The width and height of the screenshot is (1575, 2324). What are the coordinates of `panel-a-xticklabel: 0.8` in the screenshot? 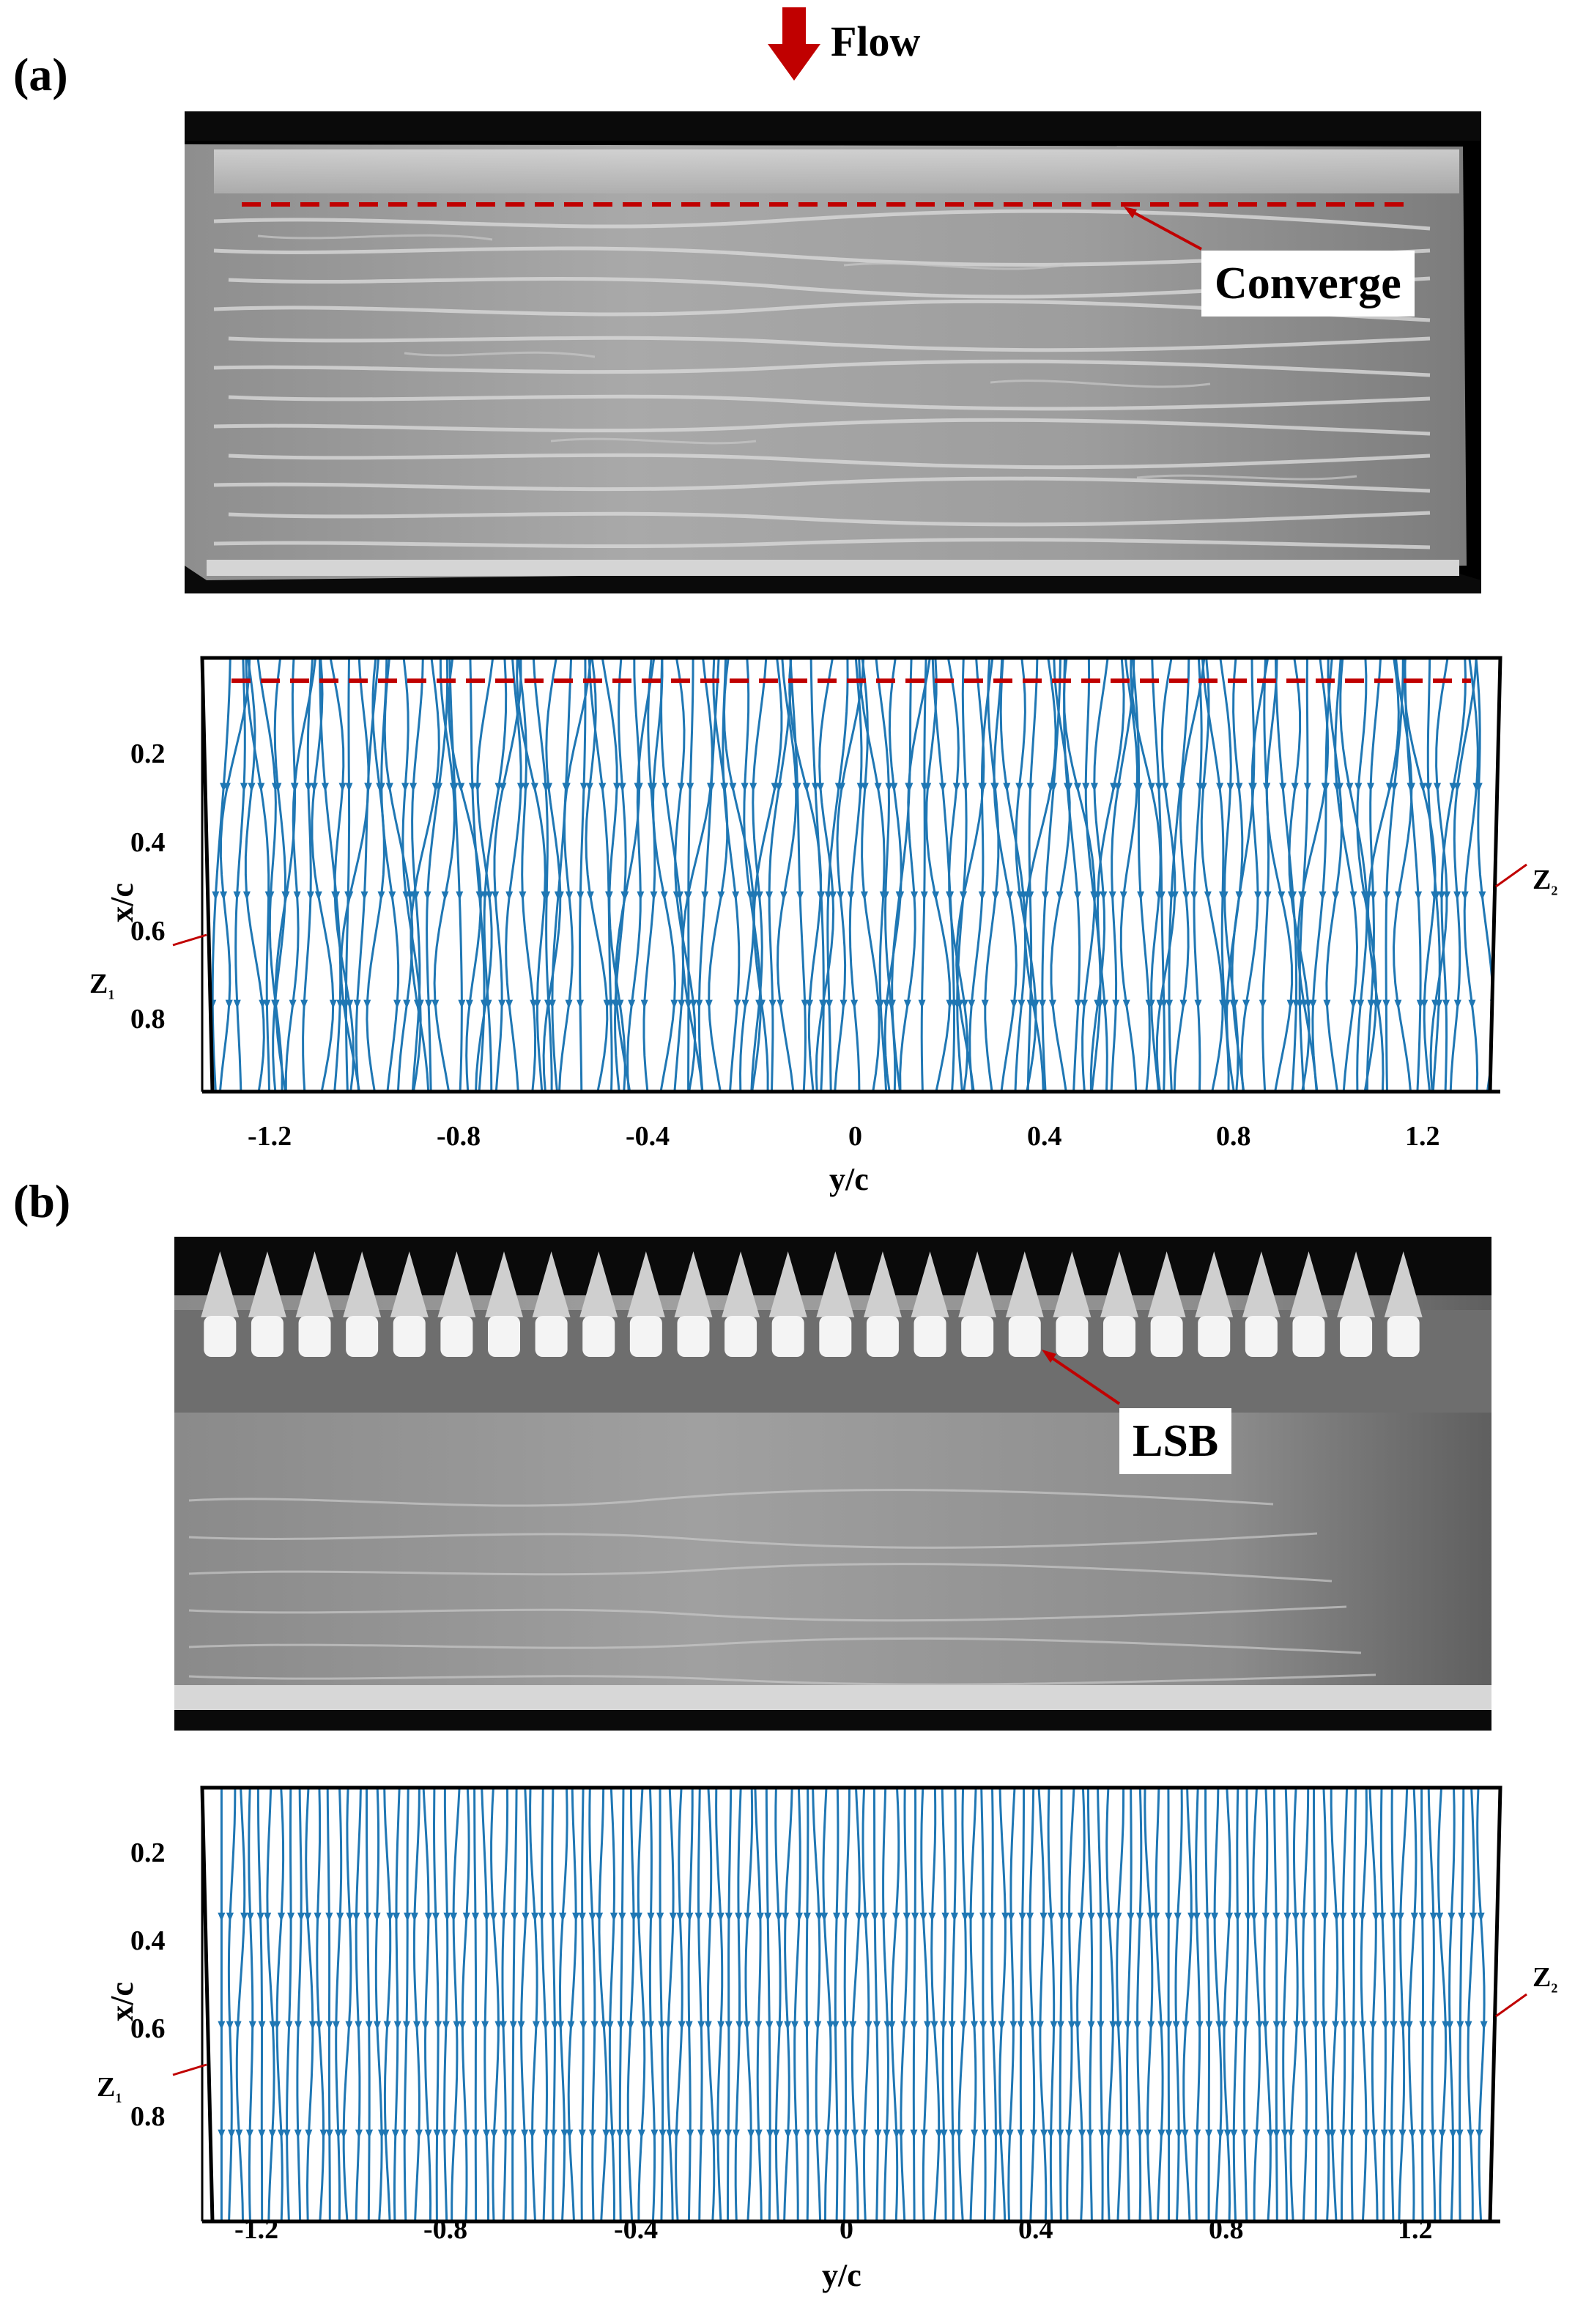 It's located at (1233, 1136).